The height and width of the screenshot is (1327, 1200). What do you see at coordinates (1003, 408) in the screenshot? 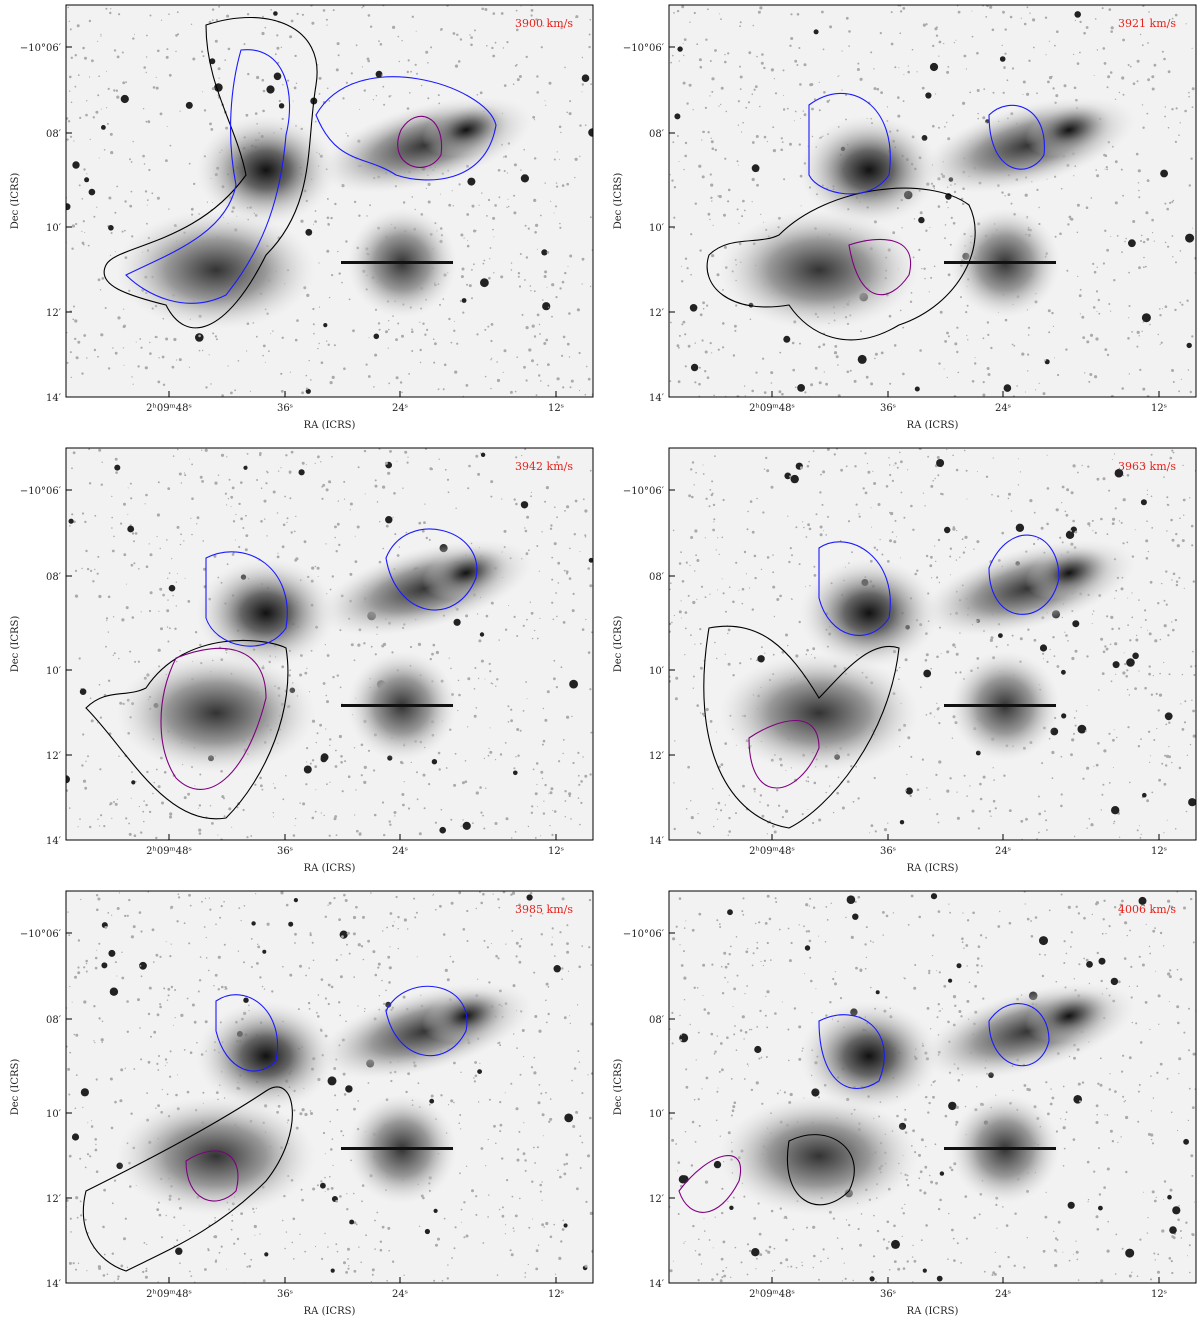
I see `x-tick-label: 24ˢ` at bounding box center [1003, 408].